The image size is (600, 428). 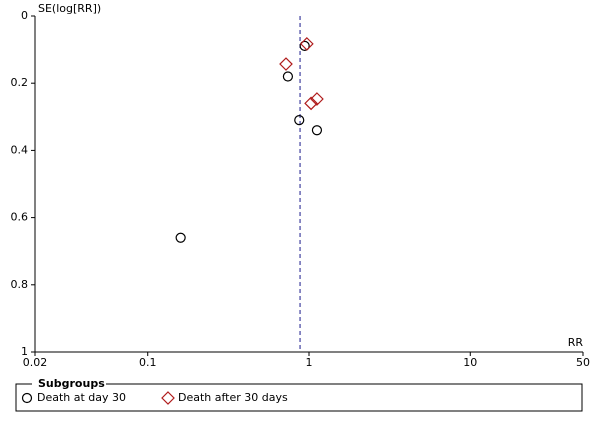 What do you see at coordinates (71, 383) in the screenshot?
I see `legend-title: Subgroups` at bounding box center [71, 383].